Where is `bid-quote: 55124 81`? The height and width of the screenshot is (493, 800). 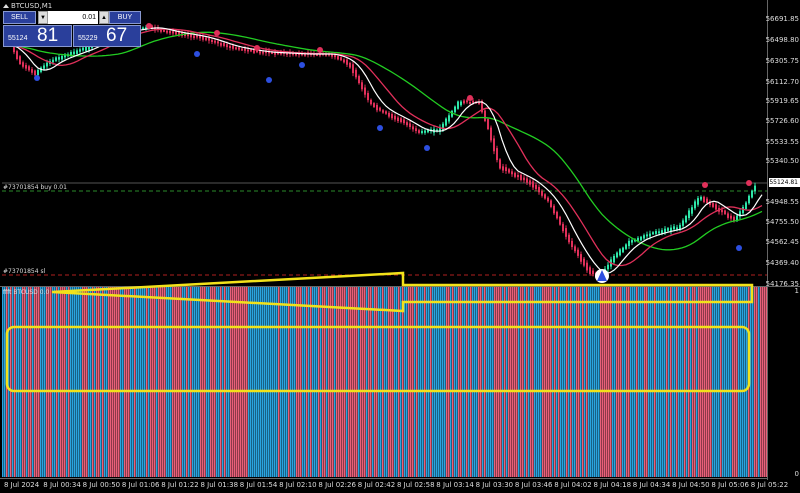
bid-quote: 55124 81 is located at coordinates (37, 36).